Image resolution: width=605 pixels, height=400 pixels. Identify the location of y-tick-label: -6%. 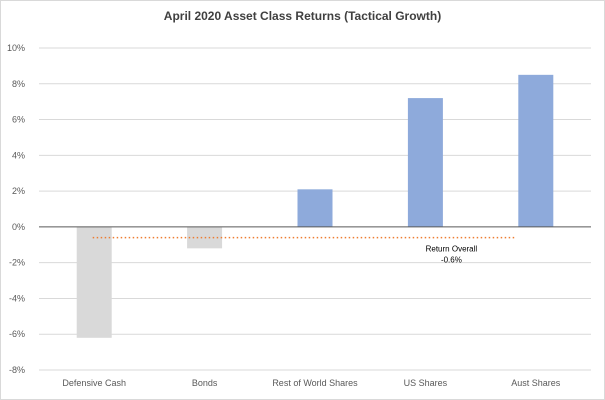
(17, 334).